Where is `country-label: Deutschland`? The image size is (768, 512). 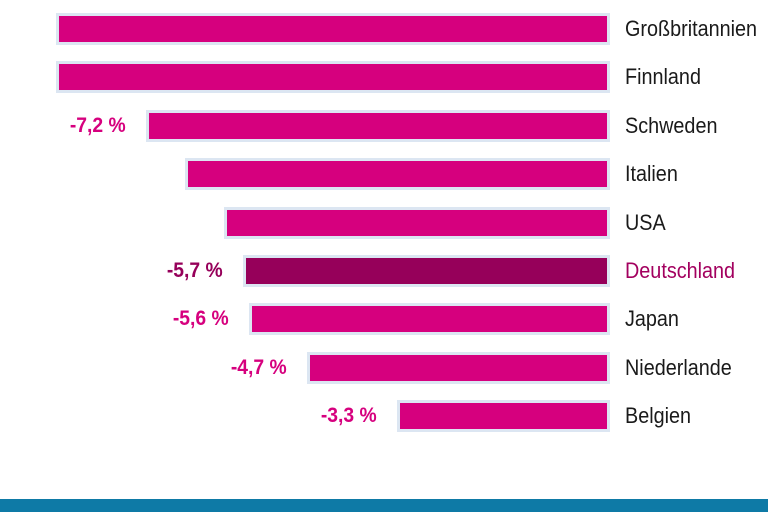
country-label: Deutschland is located at coordinates (680, 270).